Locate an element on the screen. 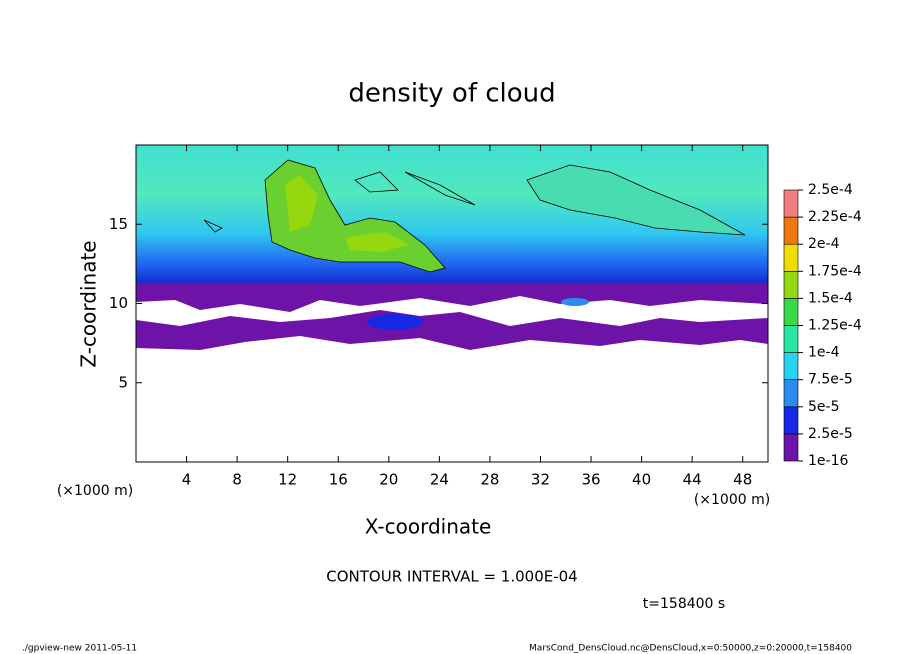 This screenshot has height=654, width=904. y-tick-label: 10 is located at coordinates (118, 303).